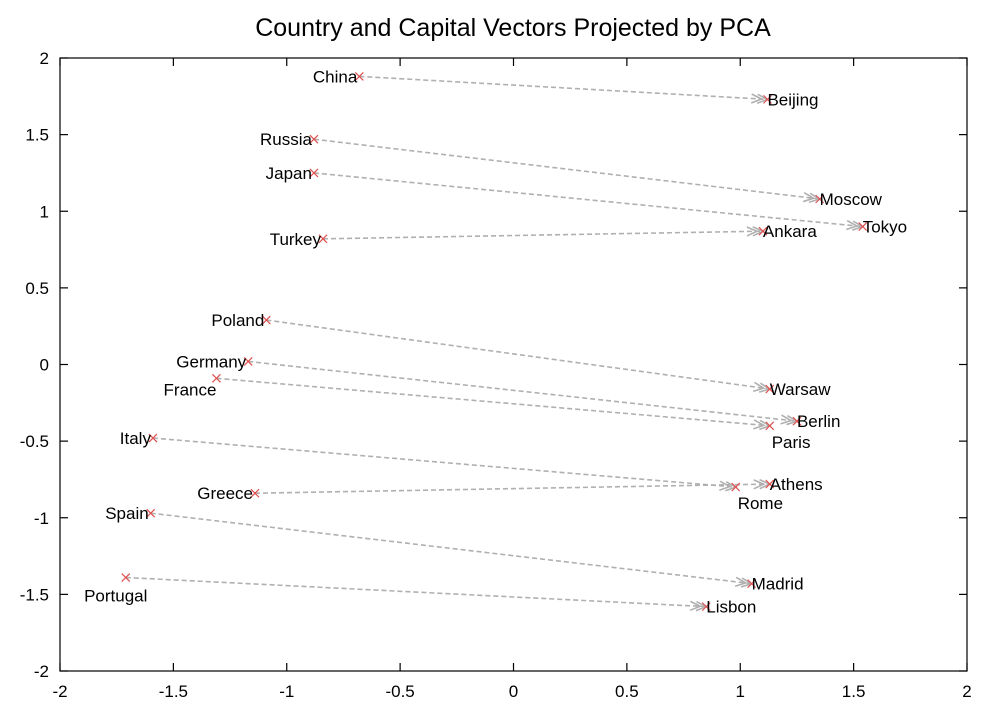  Describe the element at coordinates (126, 513) in the screenshot. I see `country-label: Spain` at that location.